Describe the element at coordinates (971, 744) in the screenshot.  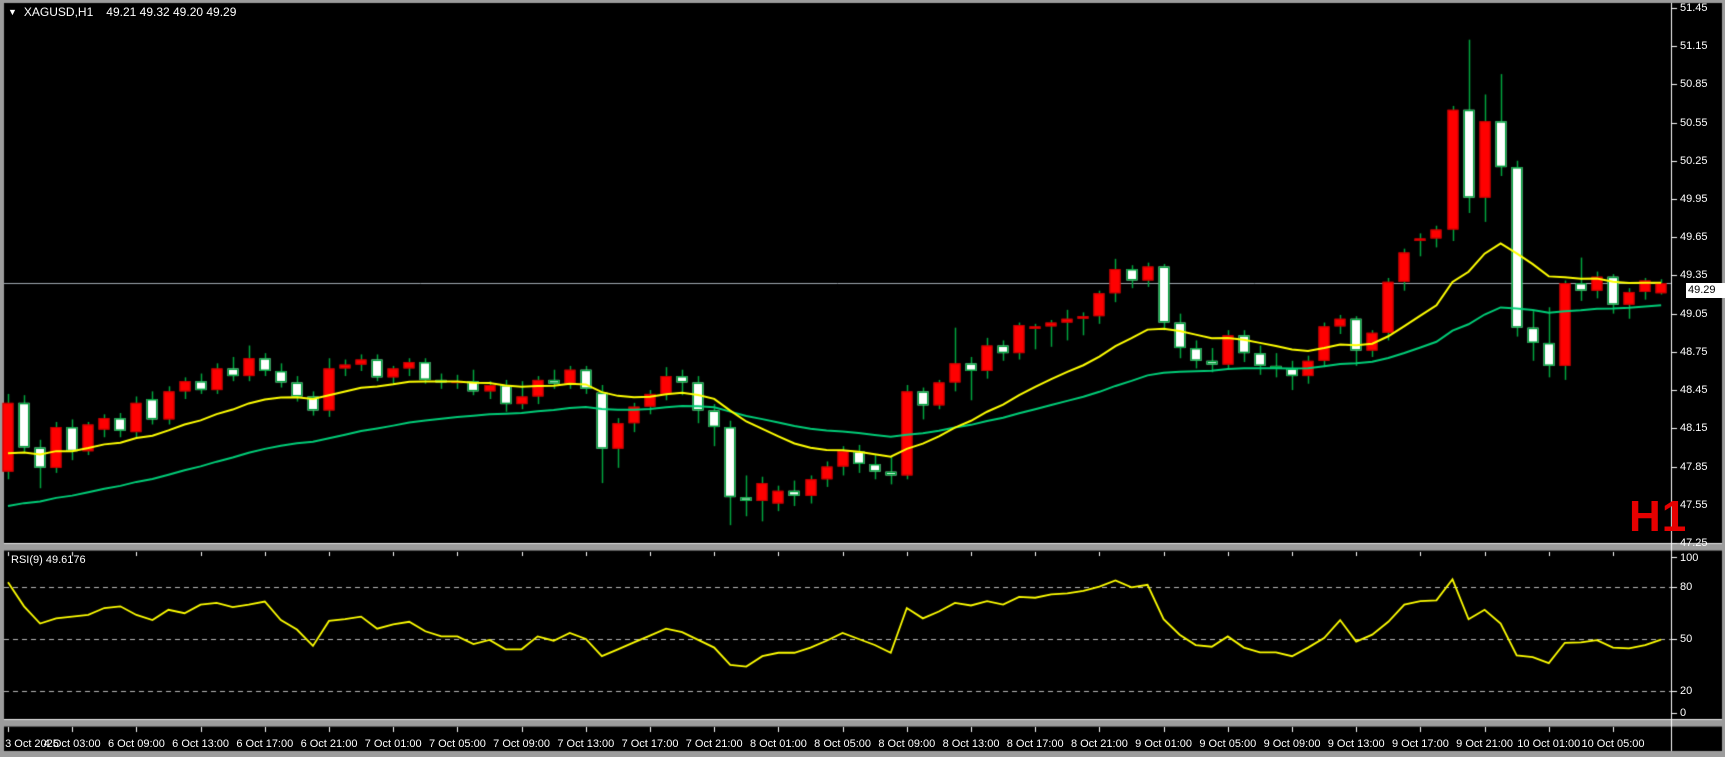
I see `time-tick-label: 8 Oct 13:00` at that location.